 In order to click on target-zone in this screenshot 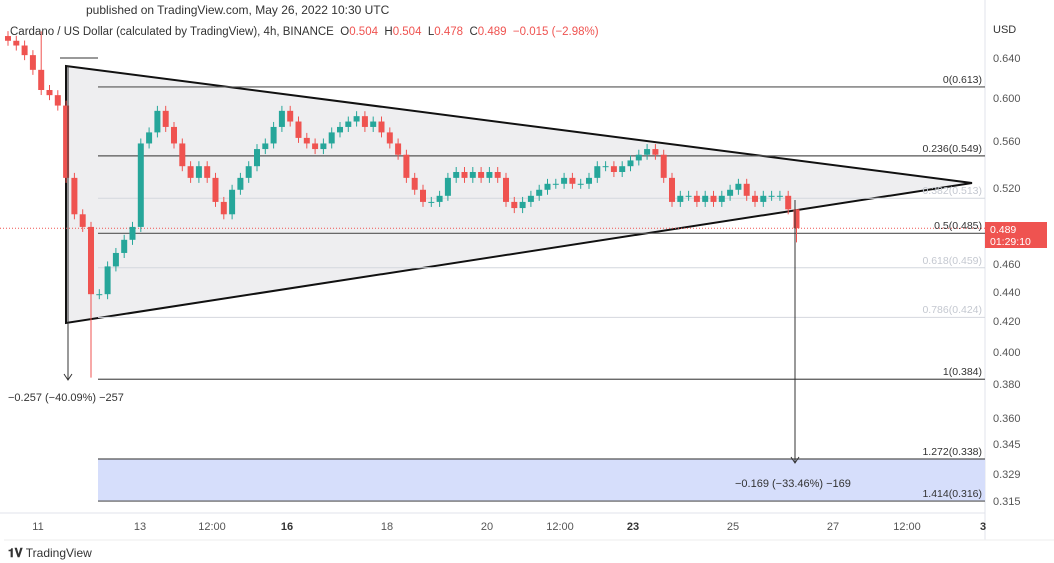, I will do `click(541, 480)`.